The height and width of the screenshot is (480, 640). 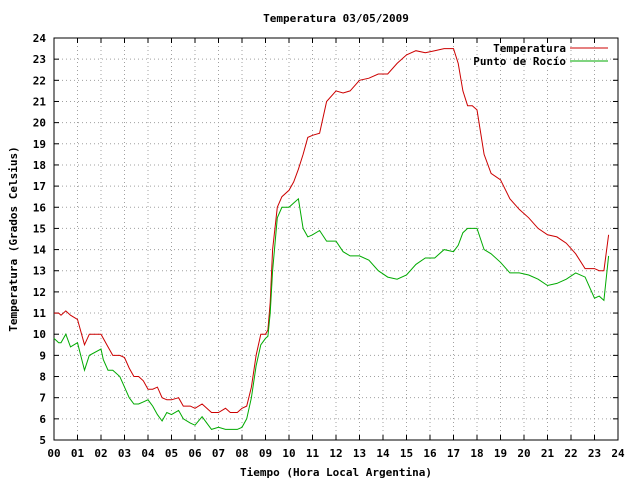 I want to click on x-tick-label: 06, so click(x=195, y=453).